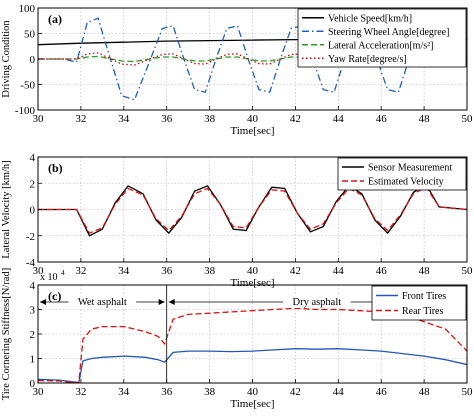 The width and height of the screenshot is (474, 420). What do you see at coordinates (424, 296) in the screenshot?
I see `legend-entry: Front Tires` at bounding box center [424, 296].